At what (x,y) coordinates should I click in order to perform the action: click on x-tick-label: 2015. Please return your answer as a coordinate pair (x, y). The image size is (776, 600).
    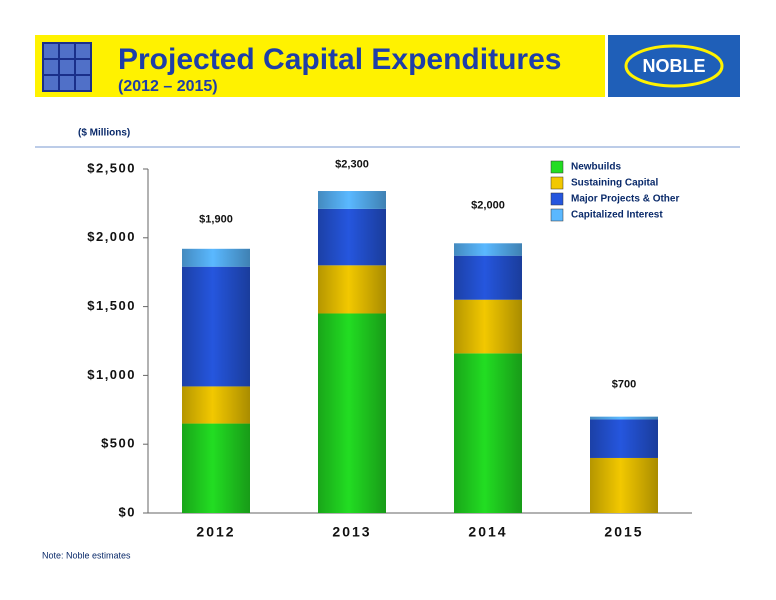
    Looking at the image, I should click on (623, 532).